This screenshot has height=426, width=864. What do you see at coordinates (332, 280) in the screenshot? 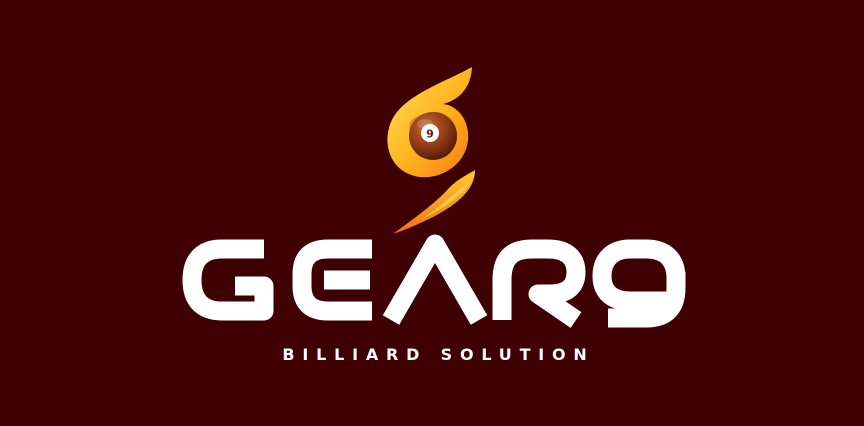
I see `letter-e` at bounding box center [332, 280].